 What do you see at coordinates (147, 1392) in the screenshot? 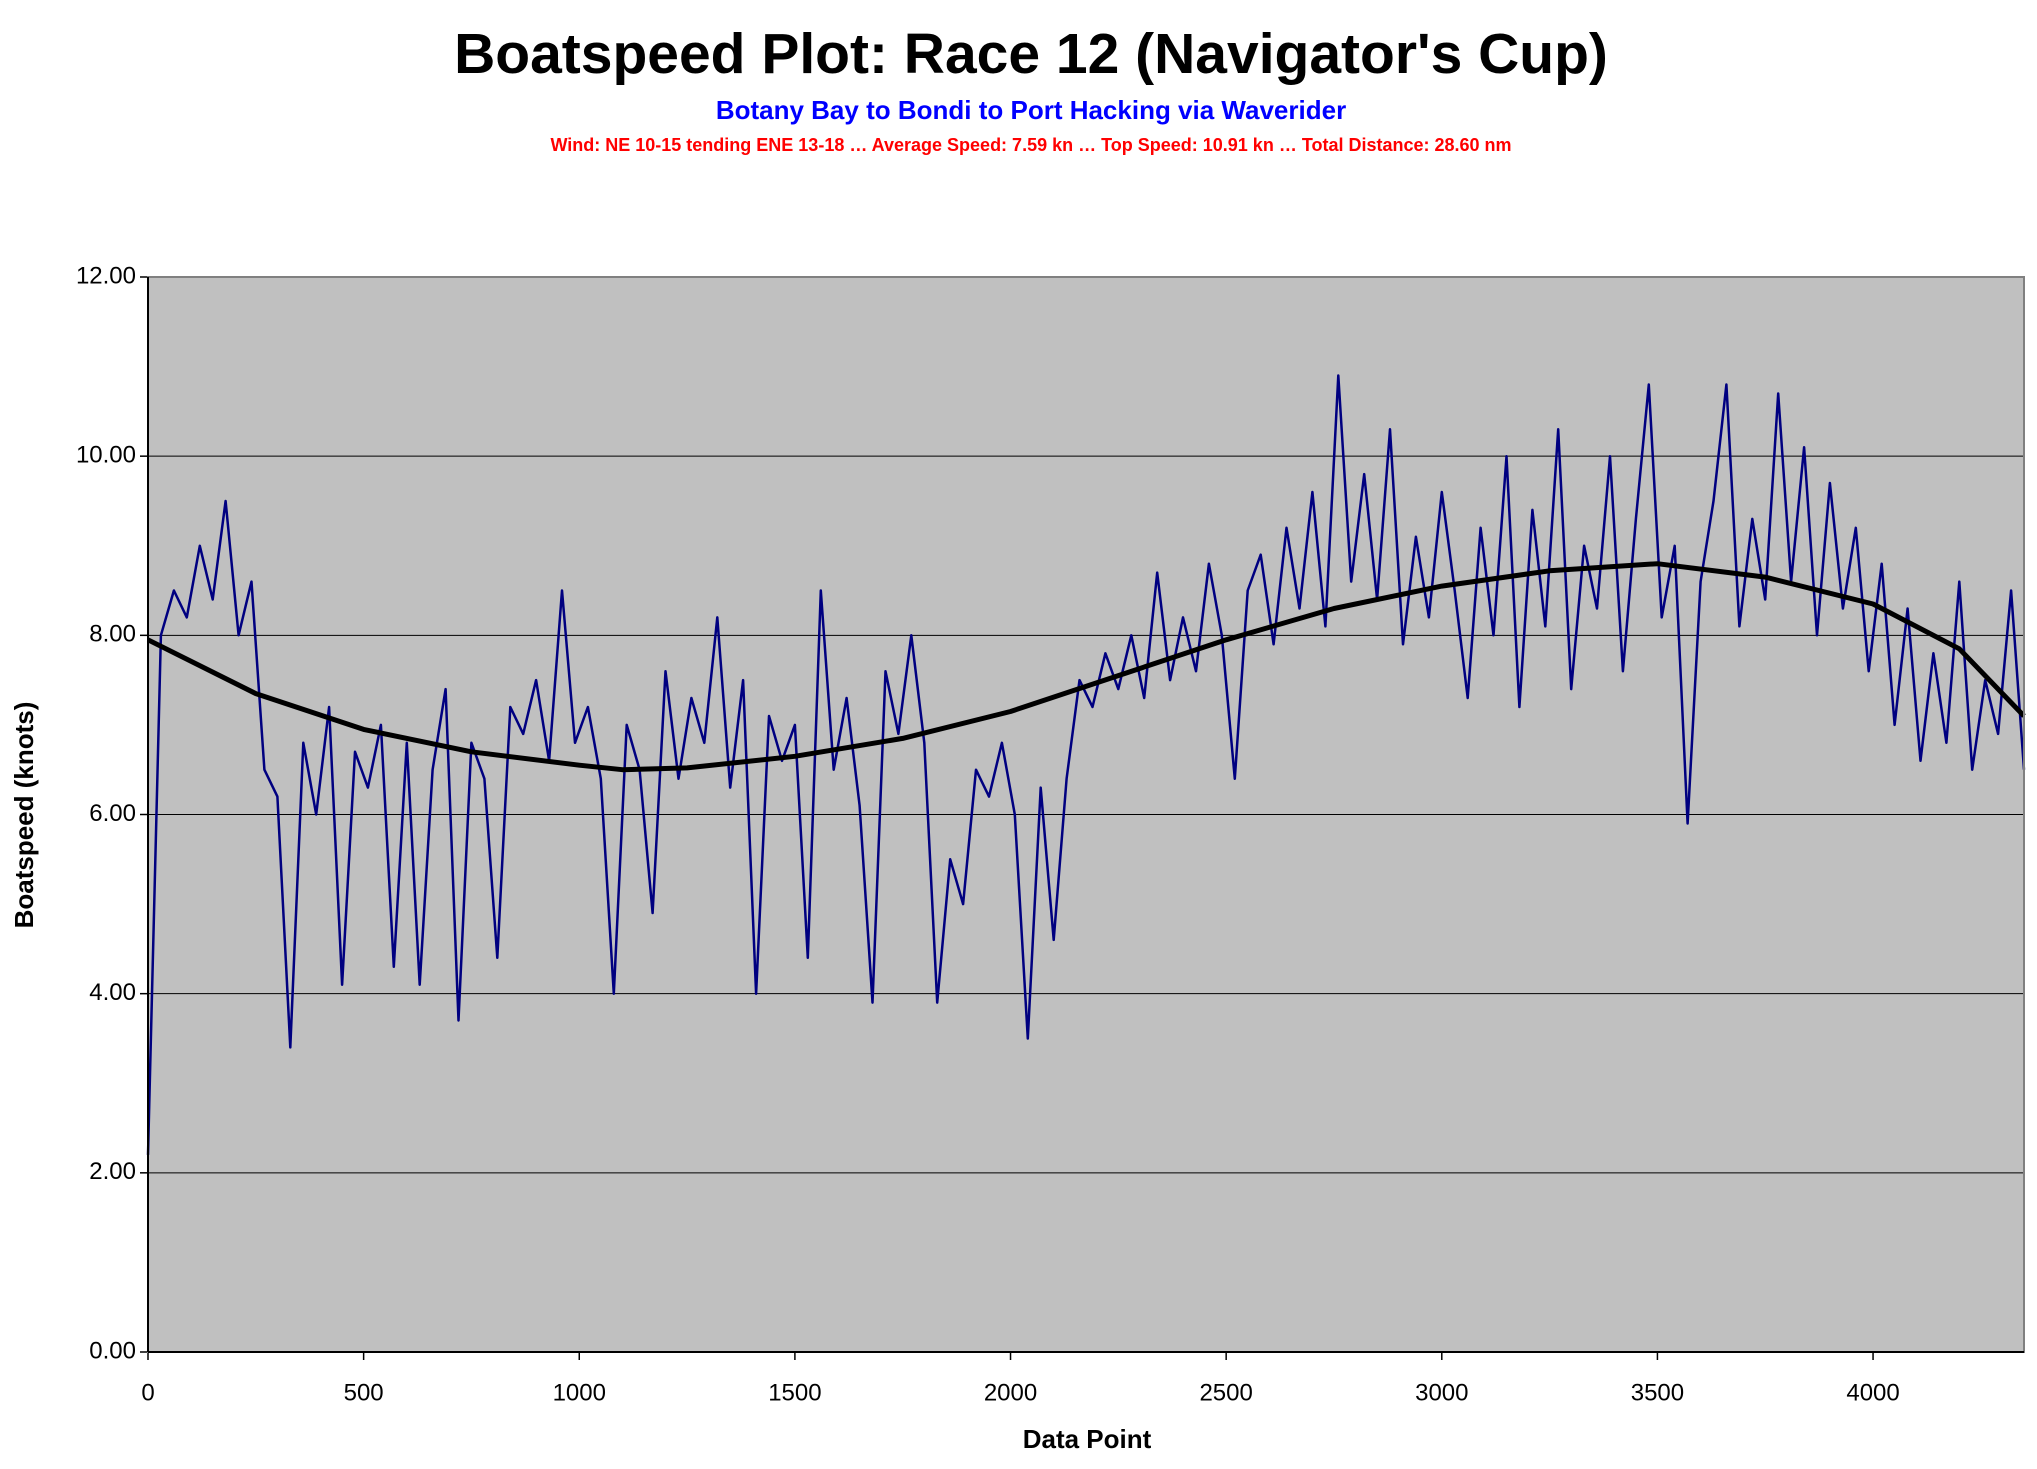
I see `x-tick-label: 0` at bounding box center [147, 1392].